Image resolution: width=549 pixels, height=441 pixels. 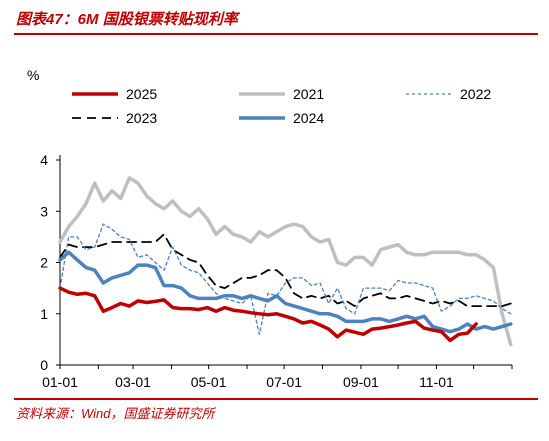 I want to click on series-line-2023, so click(x=285, y=270).